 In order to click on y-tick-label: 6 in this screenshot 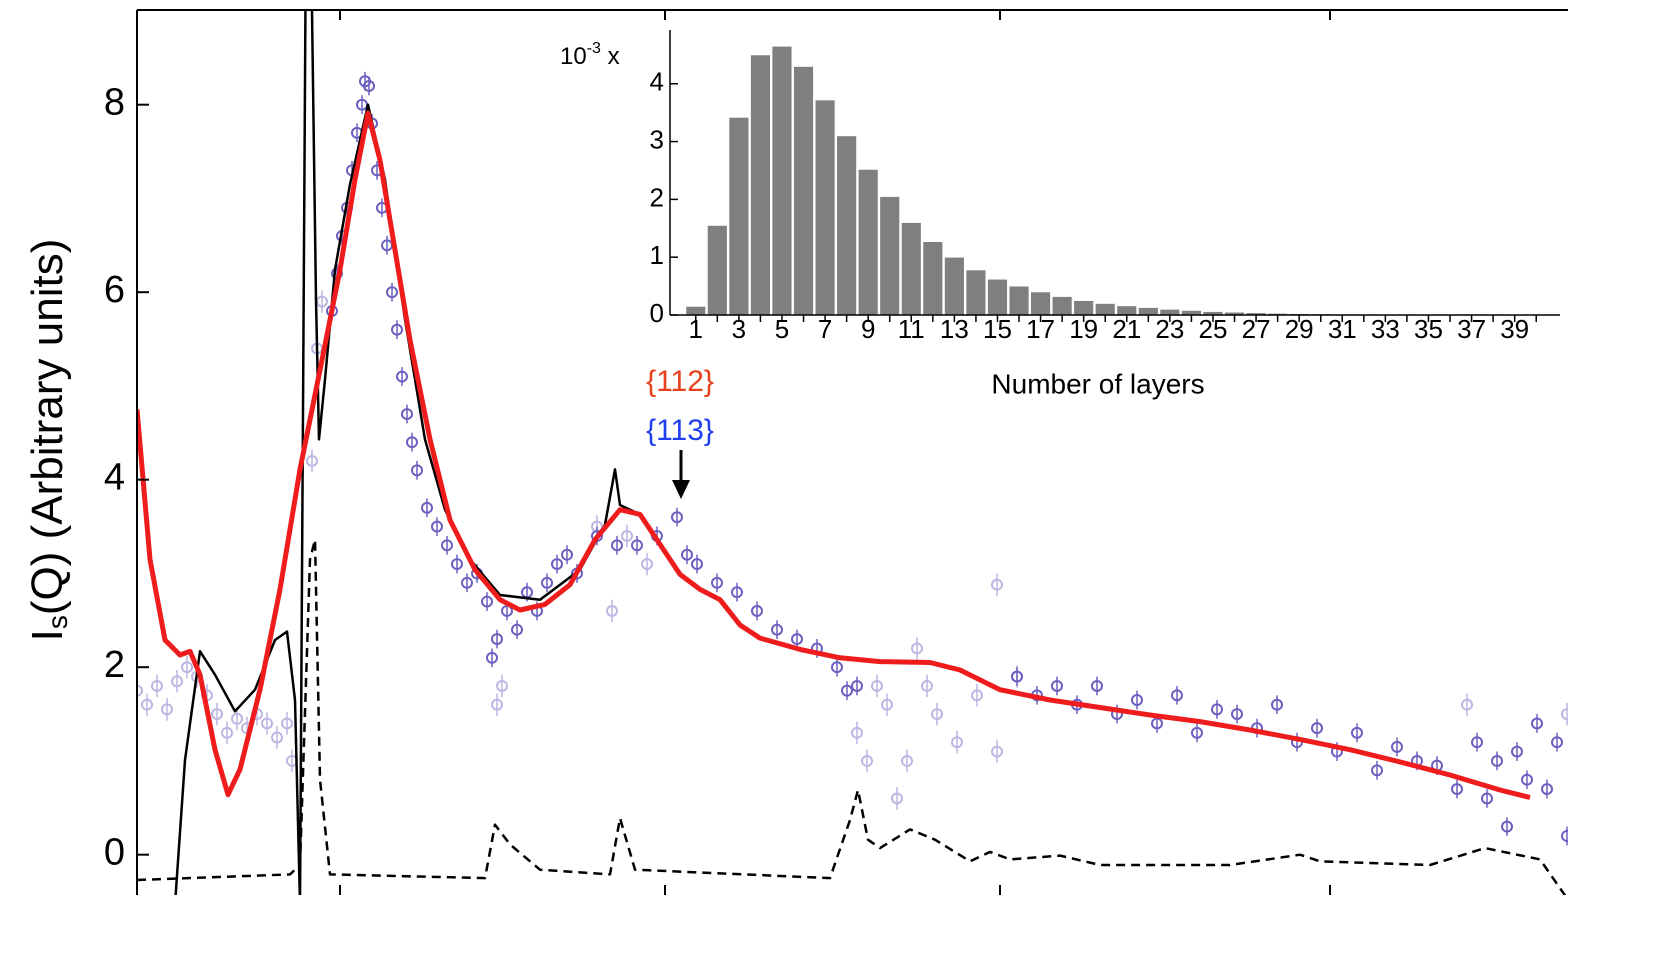, I will do `click(114, 290)`.